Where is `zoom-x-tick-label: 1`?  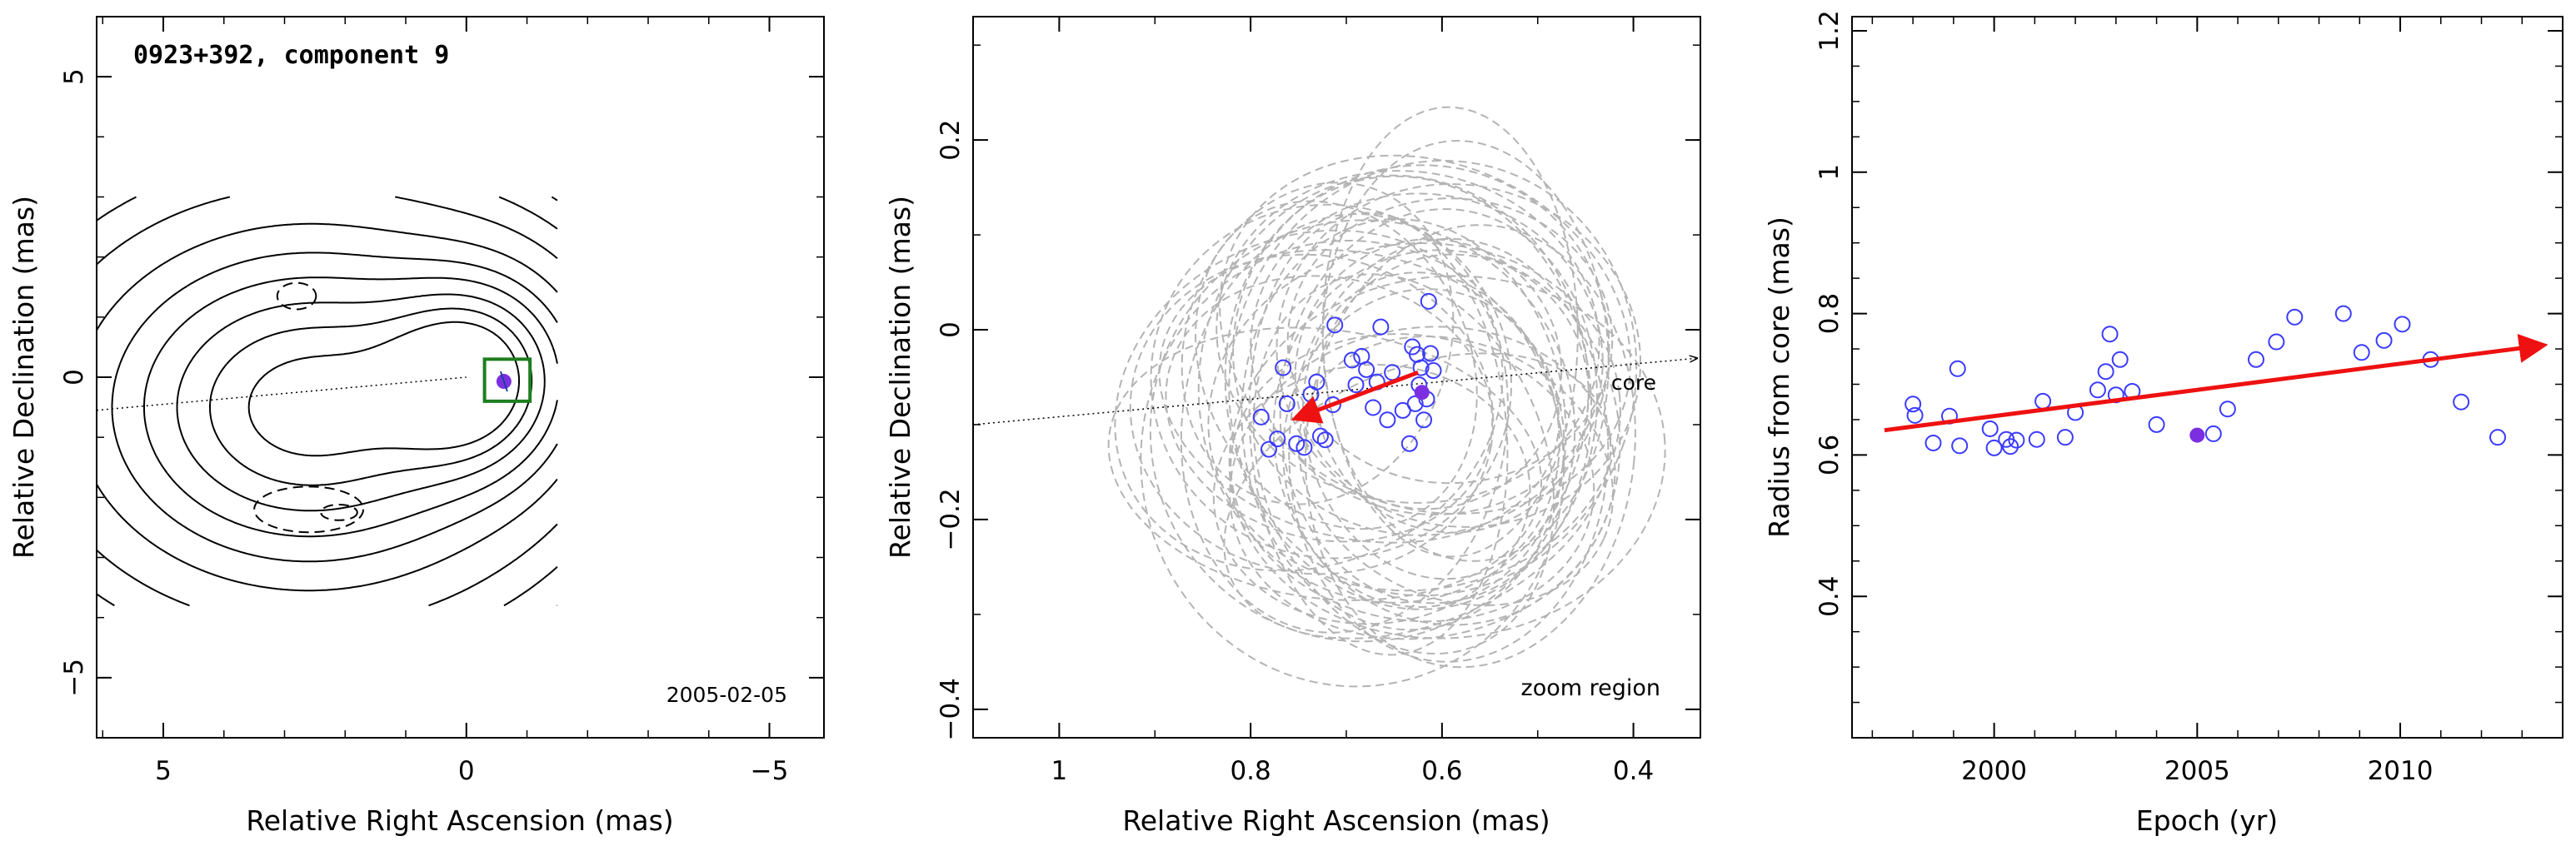 zoom-x-tick-label: 1 is located at coordinates (1059, 771).